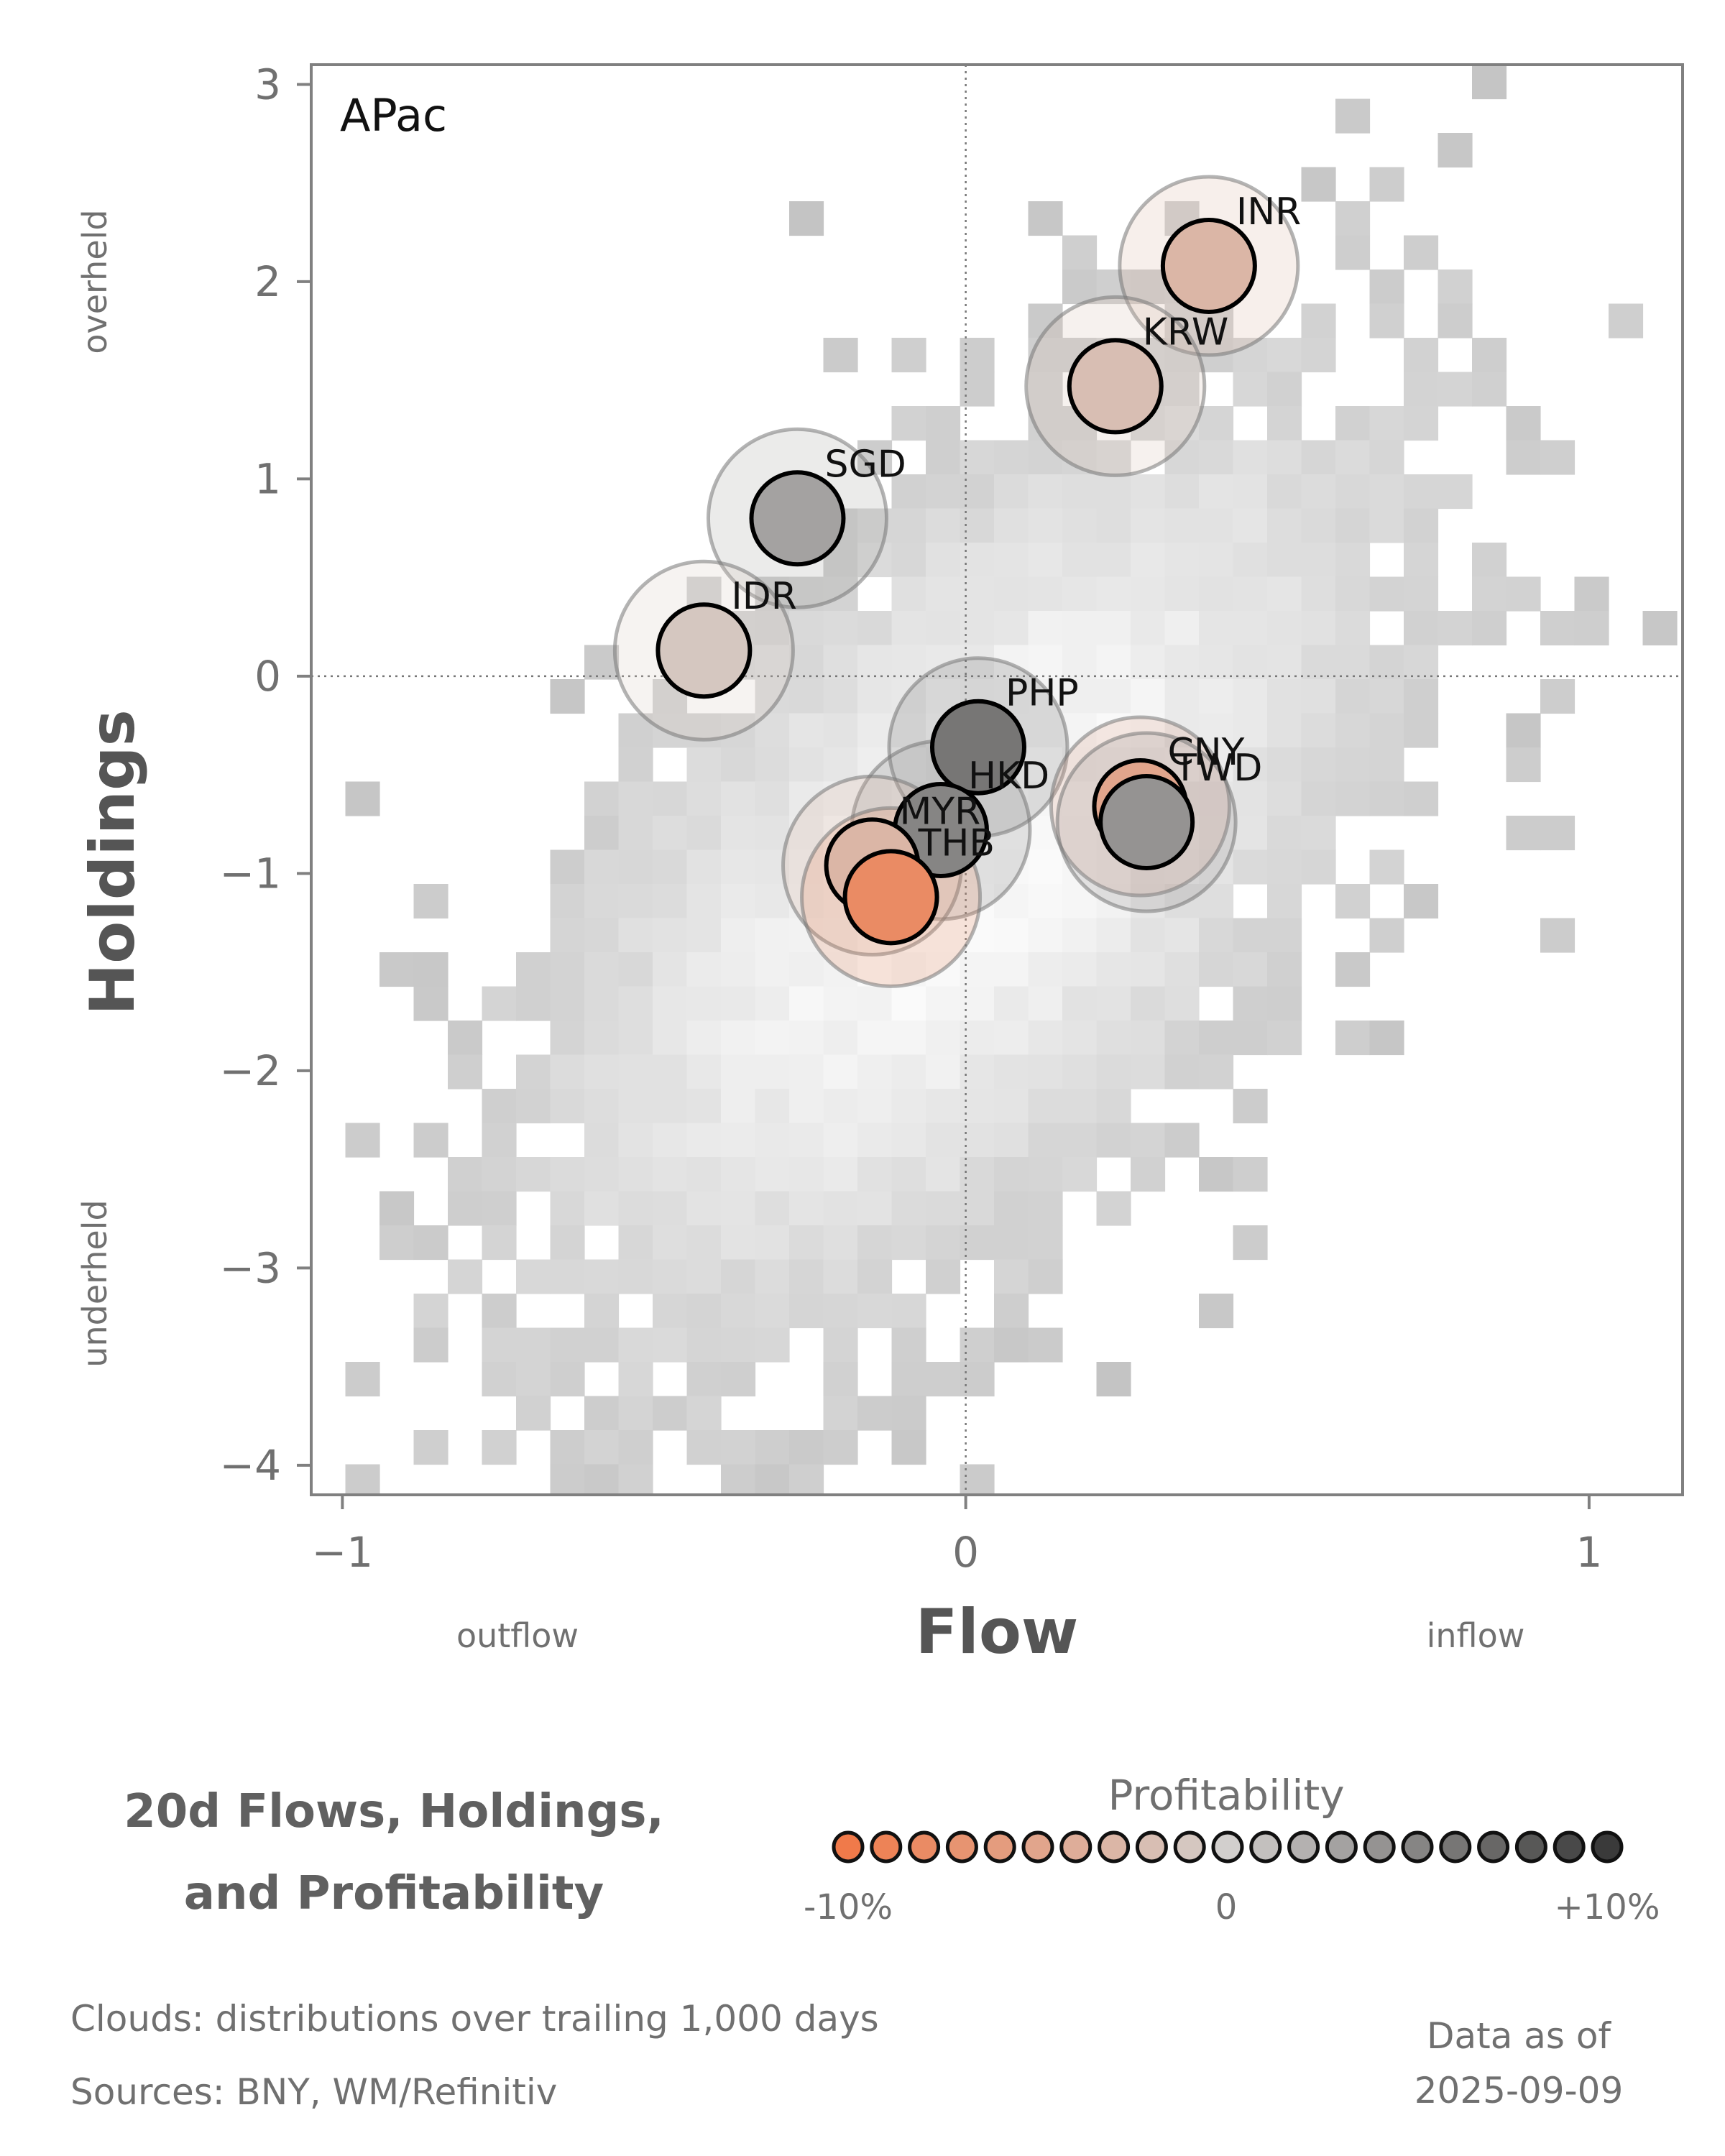  I want to click on x-axis-ticks: −1 0 1, so click(957, 1536).